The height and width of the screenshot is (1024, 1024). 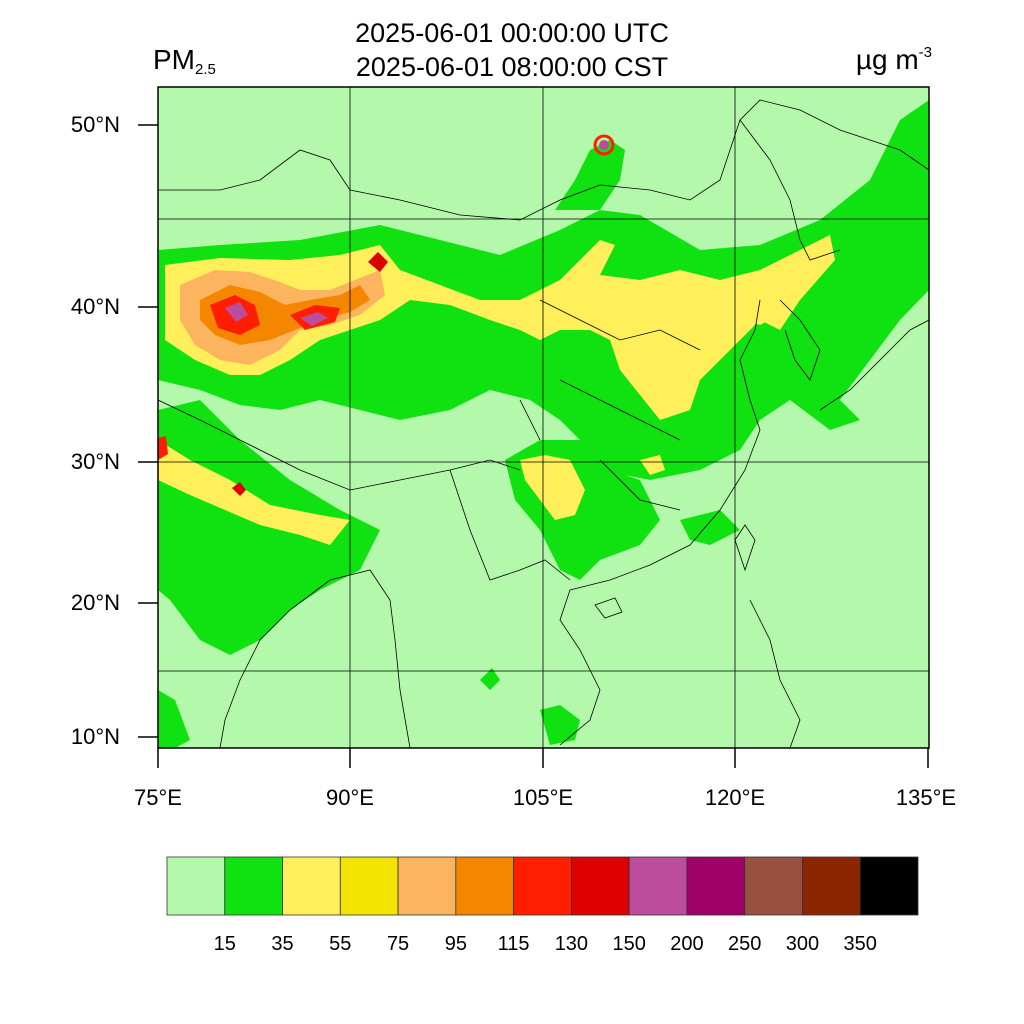 What do you see at coordinates (710, 527) in the screenshot?
I see `green-east-coast` at bounding box center [710, 527].